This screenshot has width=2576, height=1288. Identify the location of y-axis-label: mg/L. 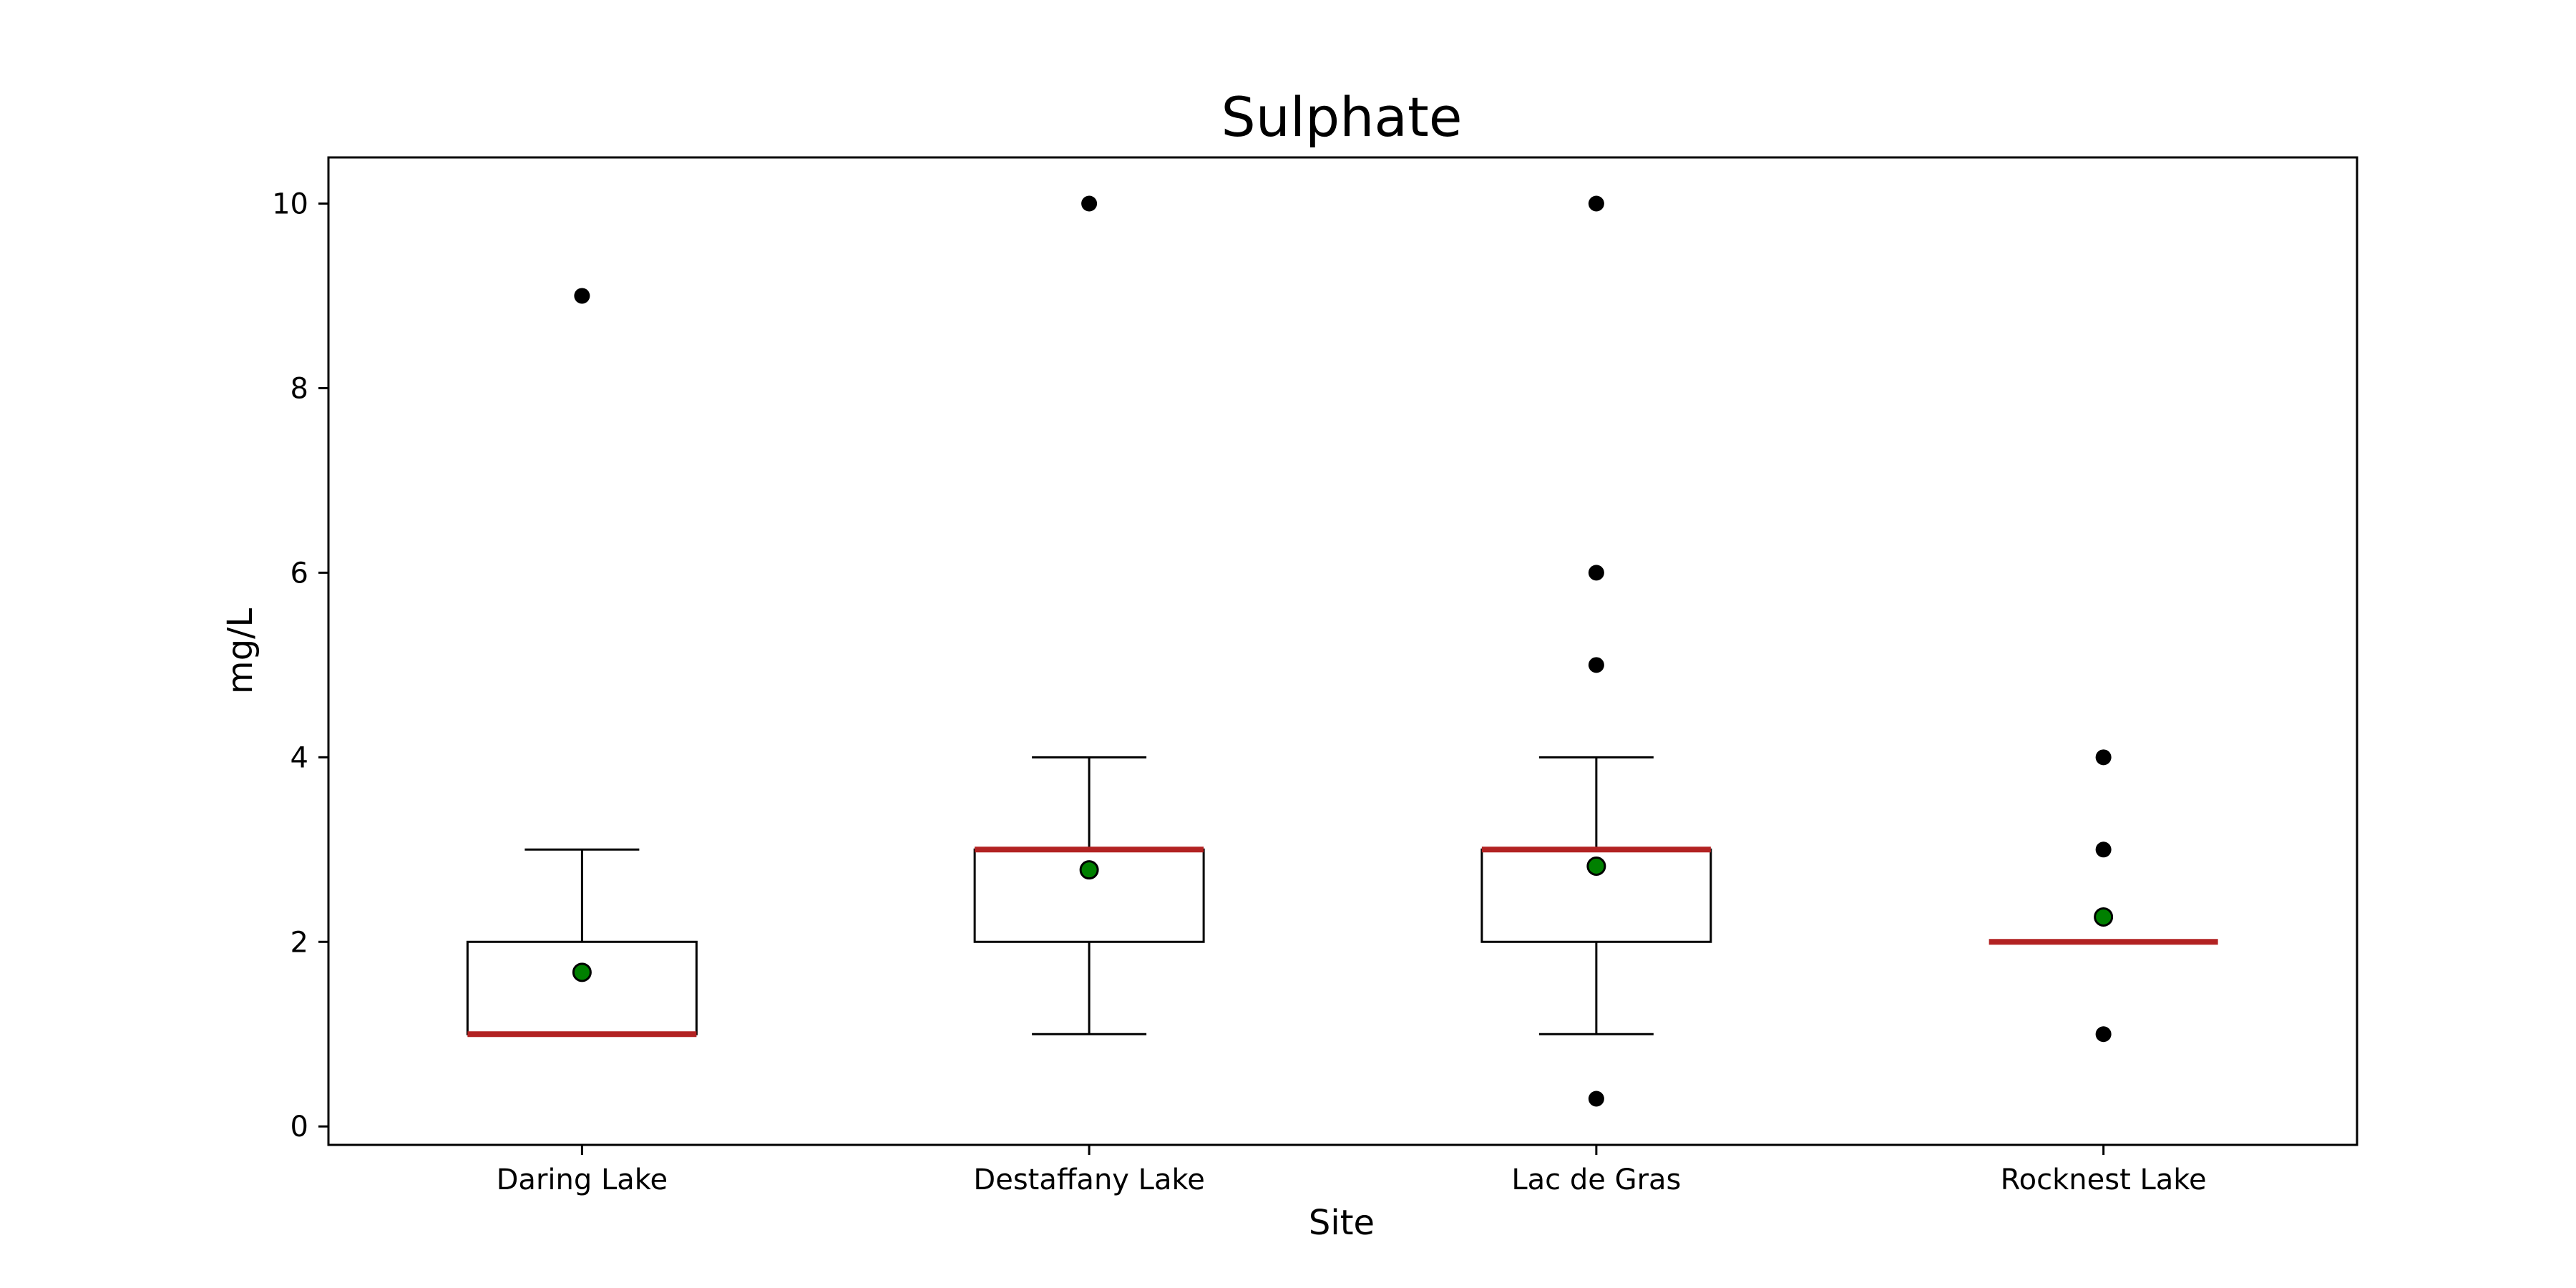
(240, 651).